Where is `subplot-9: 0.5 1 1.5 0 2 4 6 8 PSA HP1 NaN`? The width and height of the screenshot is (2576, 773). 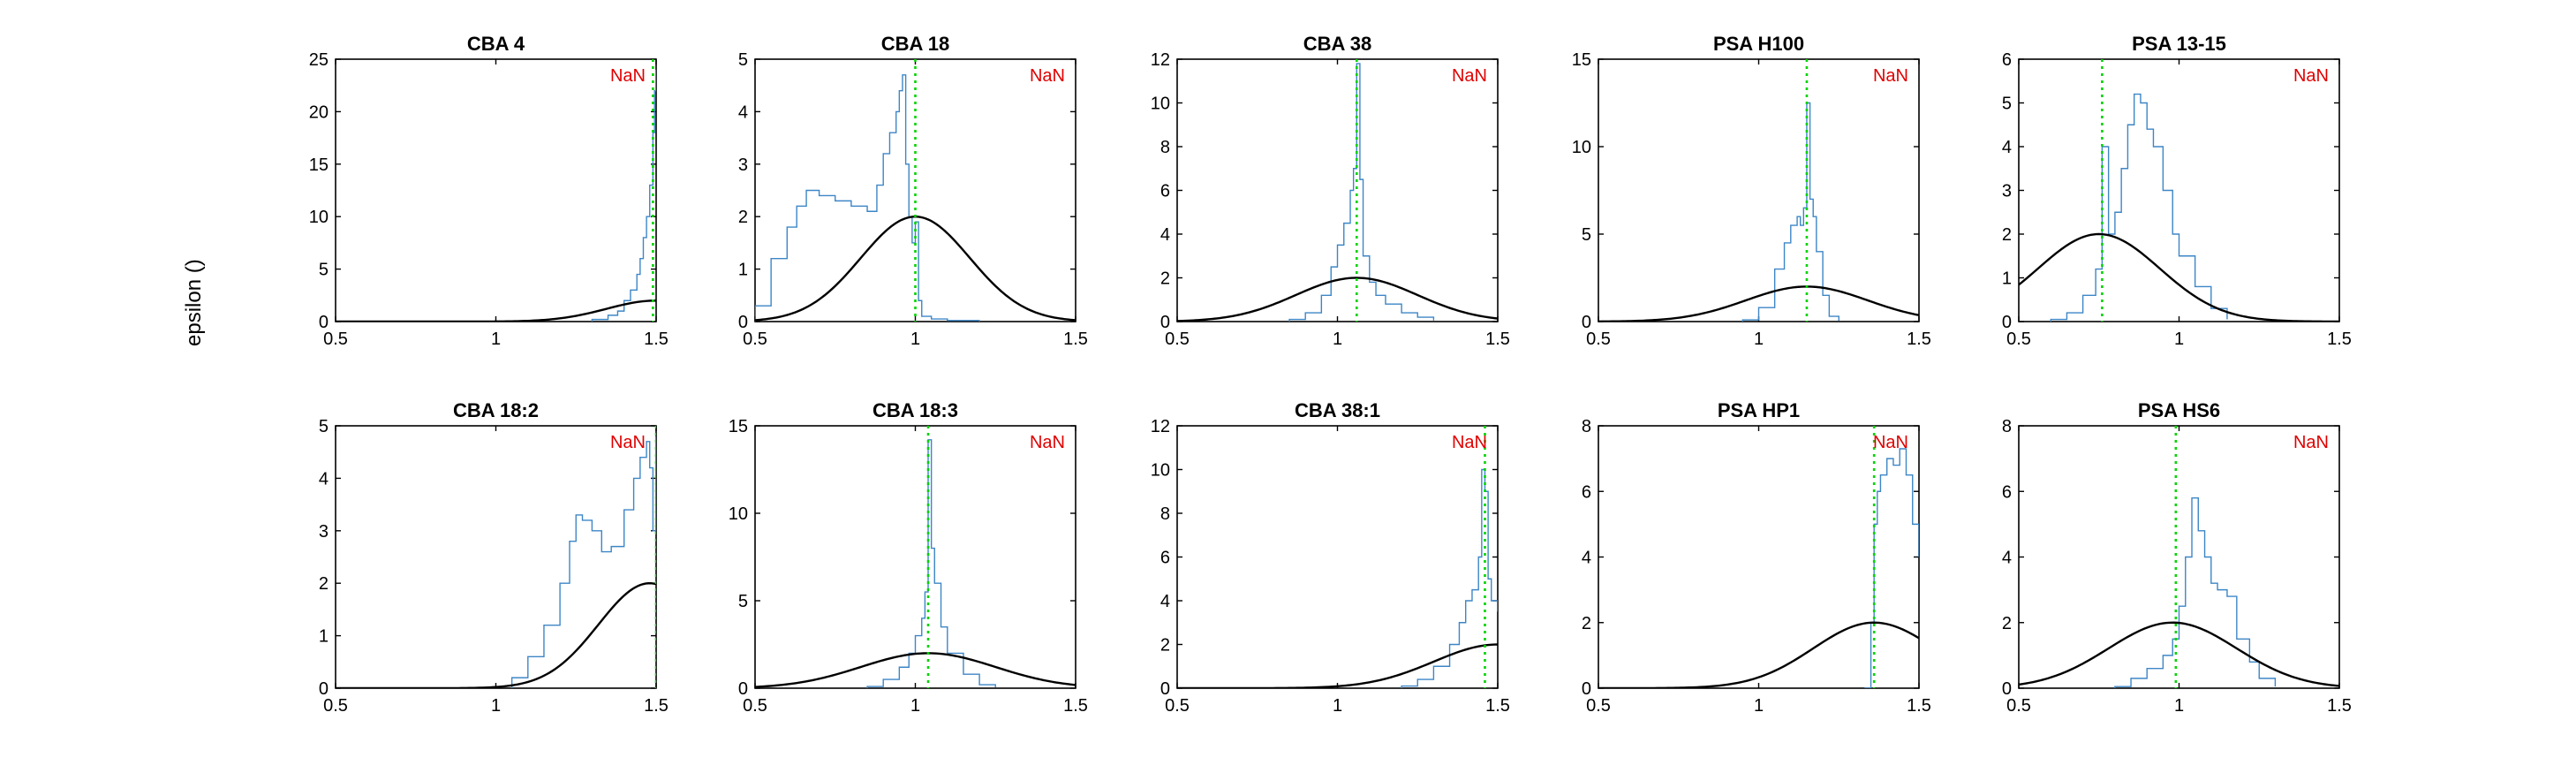 subplot-9: 0.5 1 1.5 0 2 4 6 8 PSA HP1 NaN is located at coordinates (1756, 557).